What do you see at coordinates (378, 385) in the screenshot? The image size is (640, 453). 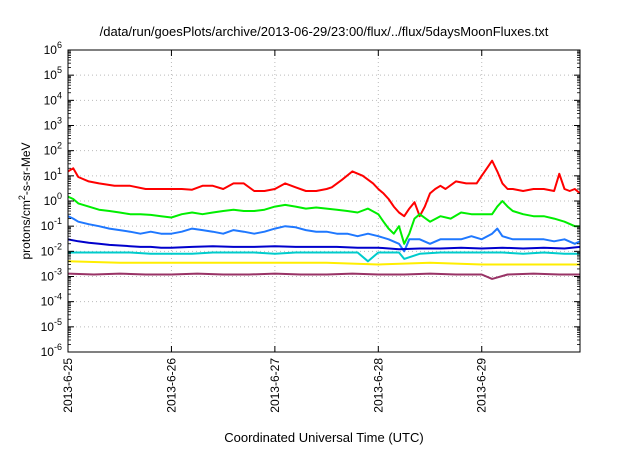 I see `x-tick-label: 2013-6-28` at bounding box center [378, 385].